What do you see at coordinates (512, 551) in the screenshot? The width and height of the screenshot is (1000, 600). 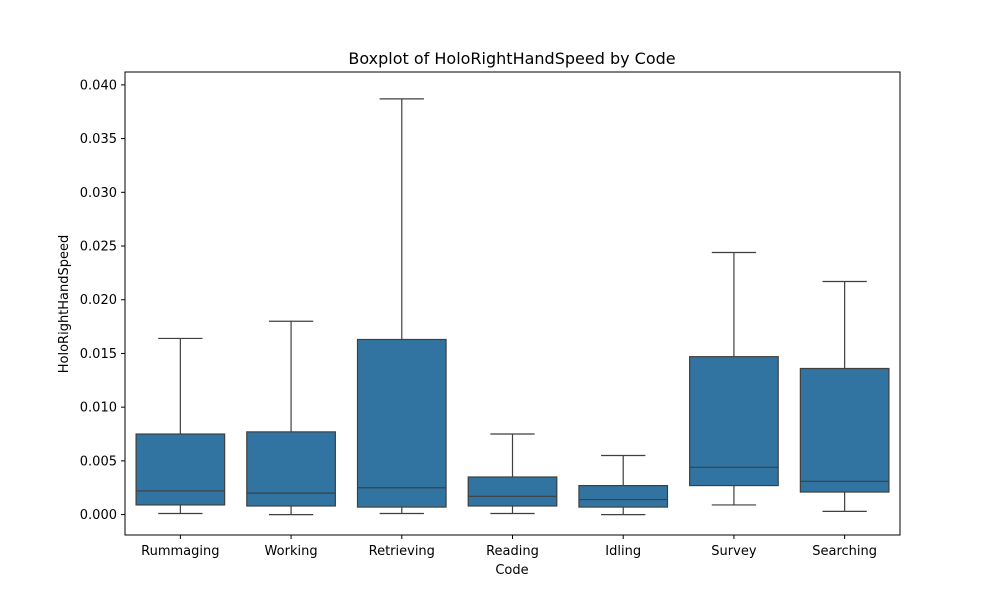 I see `x-tick-label: Reading` at bounding box center [512, 551].